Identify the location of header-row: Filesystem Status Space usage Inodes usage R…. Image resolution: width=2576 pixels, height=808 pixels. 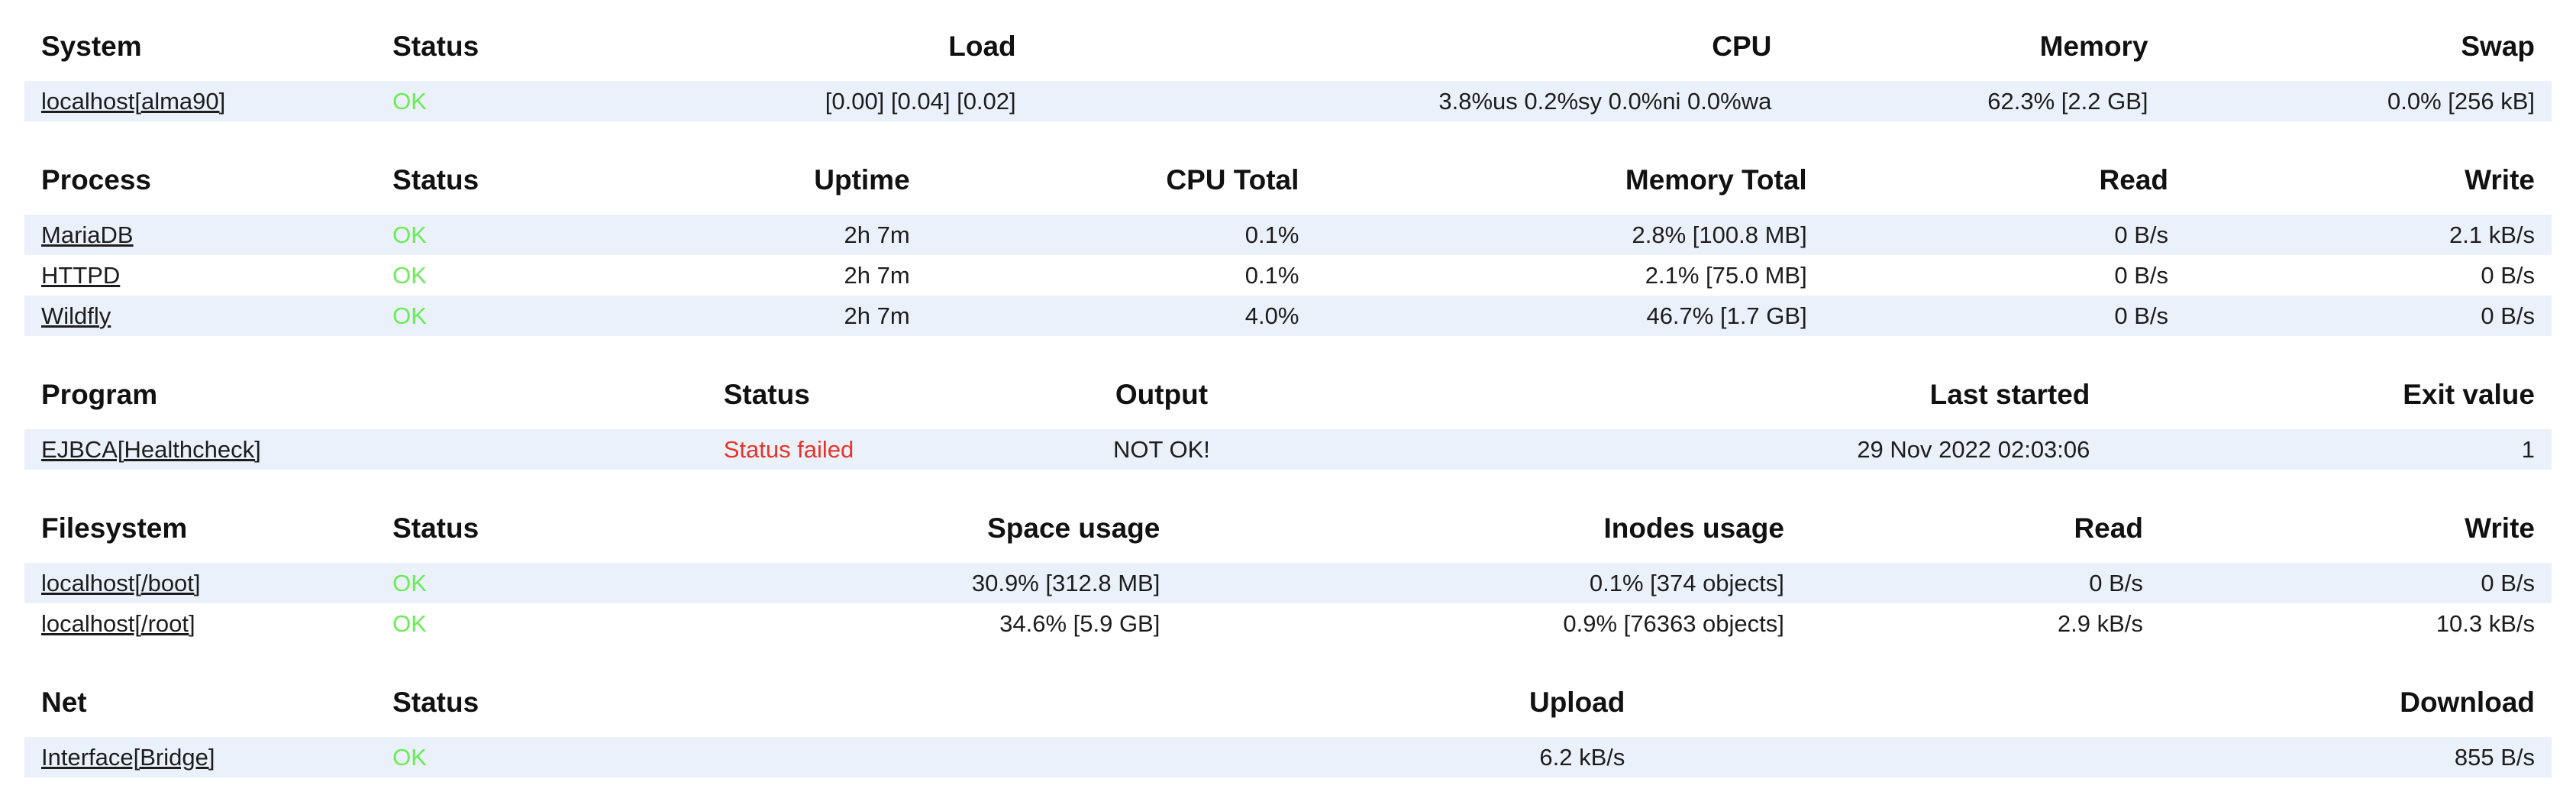
(1288, 537).